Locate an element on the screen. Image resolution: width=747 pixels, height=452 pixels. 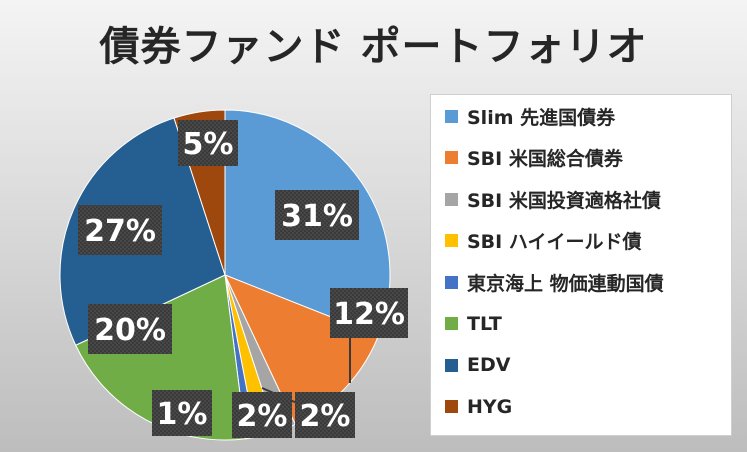
legend-item-6: TLT is located at coordinates (473, 324).